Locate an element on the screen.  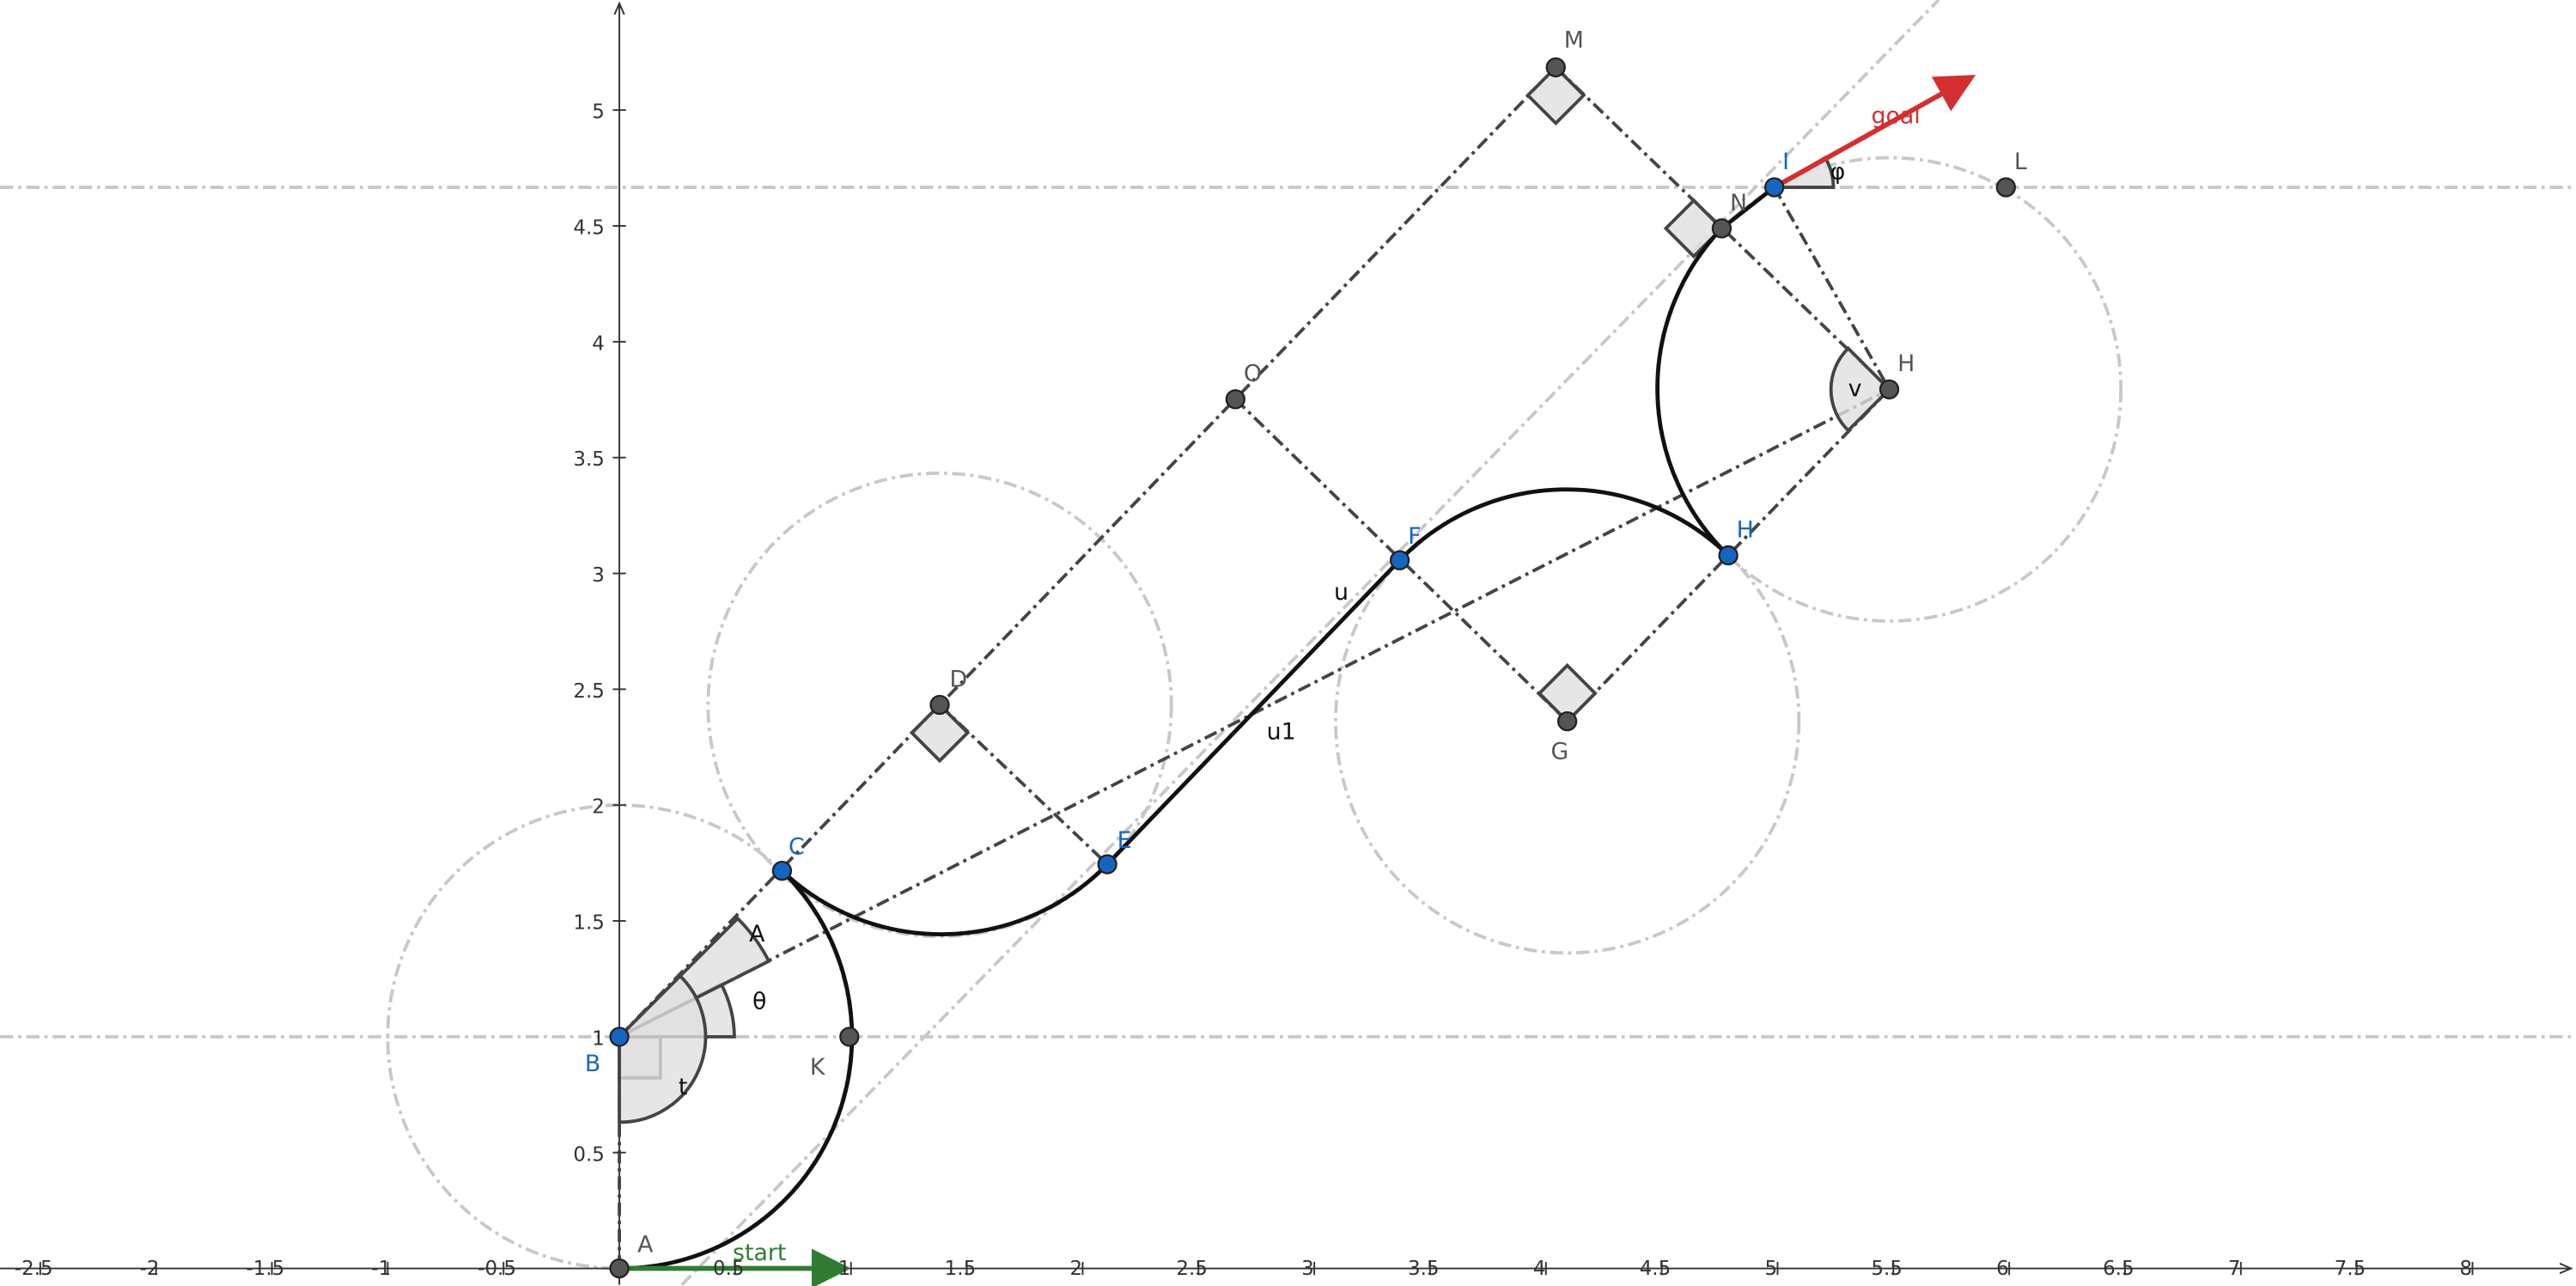
x-tick-label: 1.5 is located at coordinates (960, 1269).